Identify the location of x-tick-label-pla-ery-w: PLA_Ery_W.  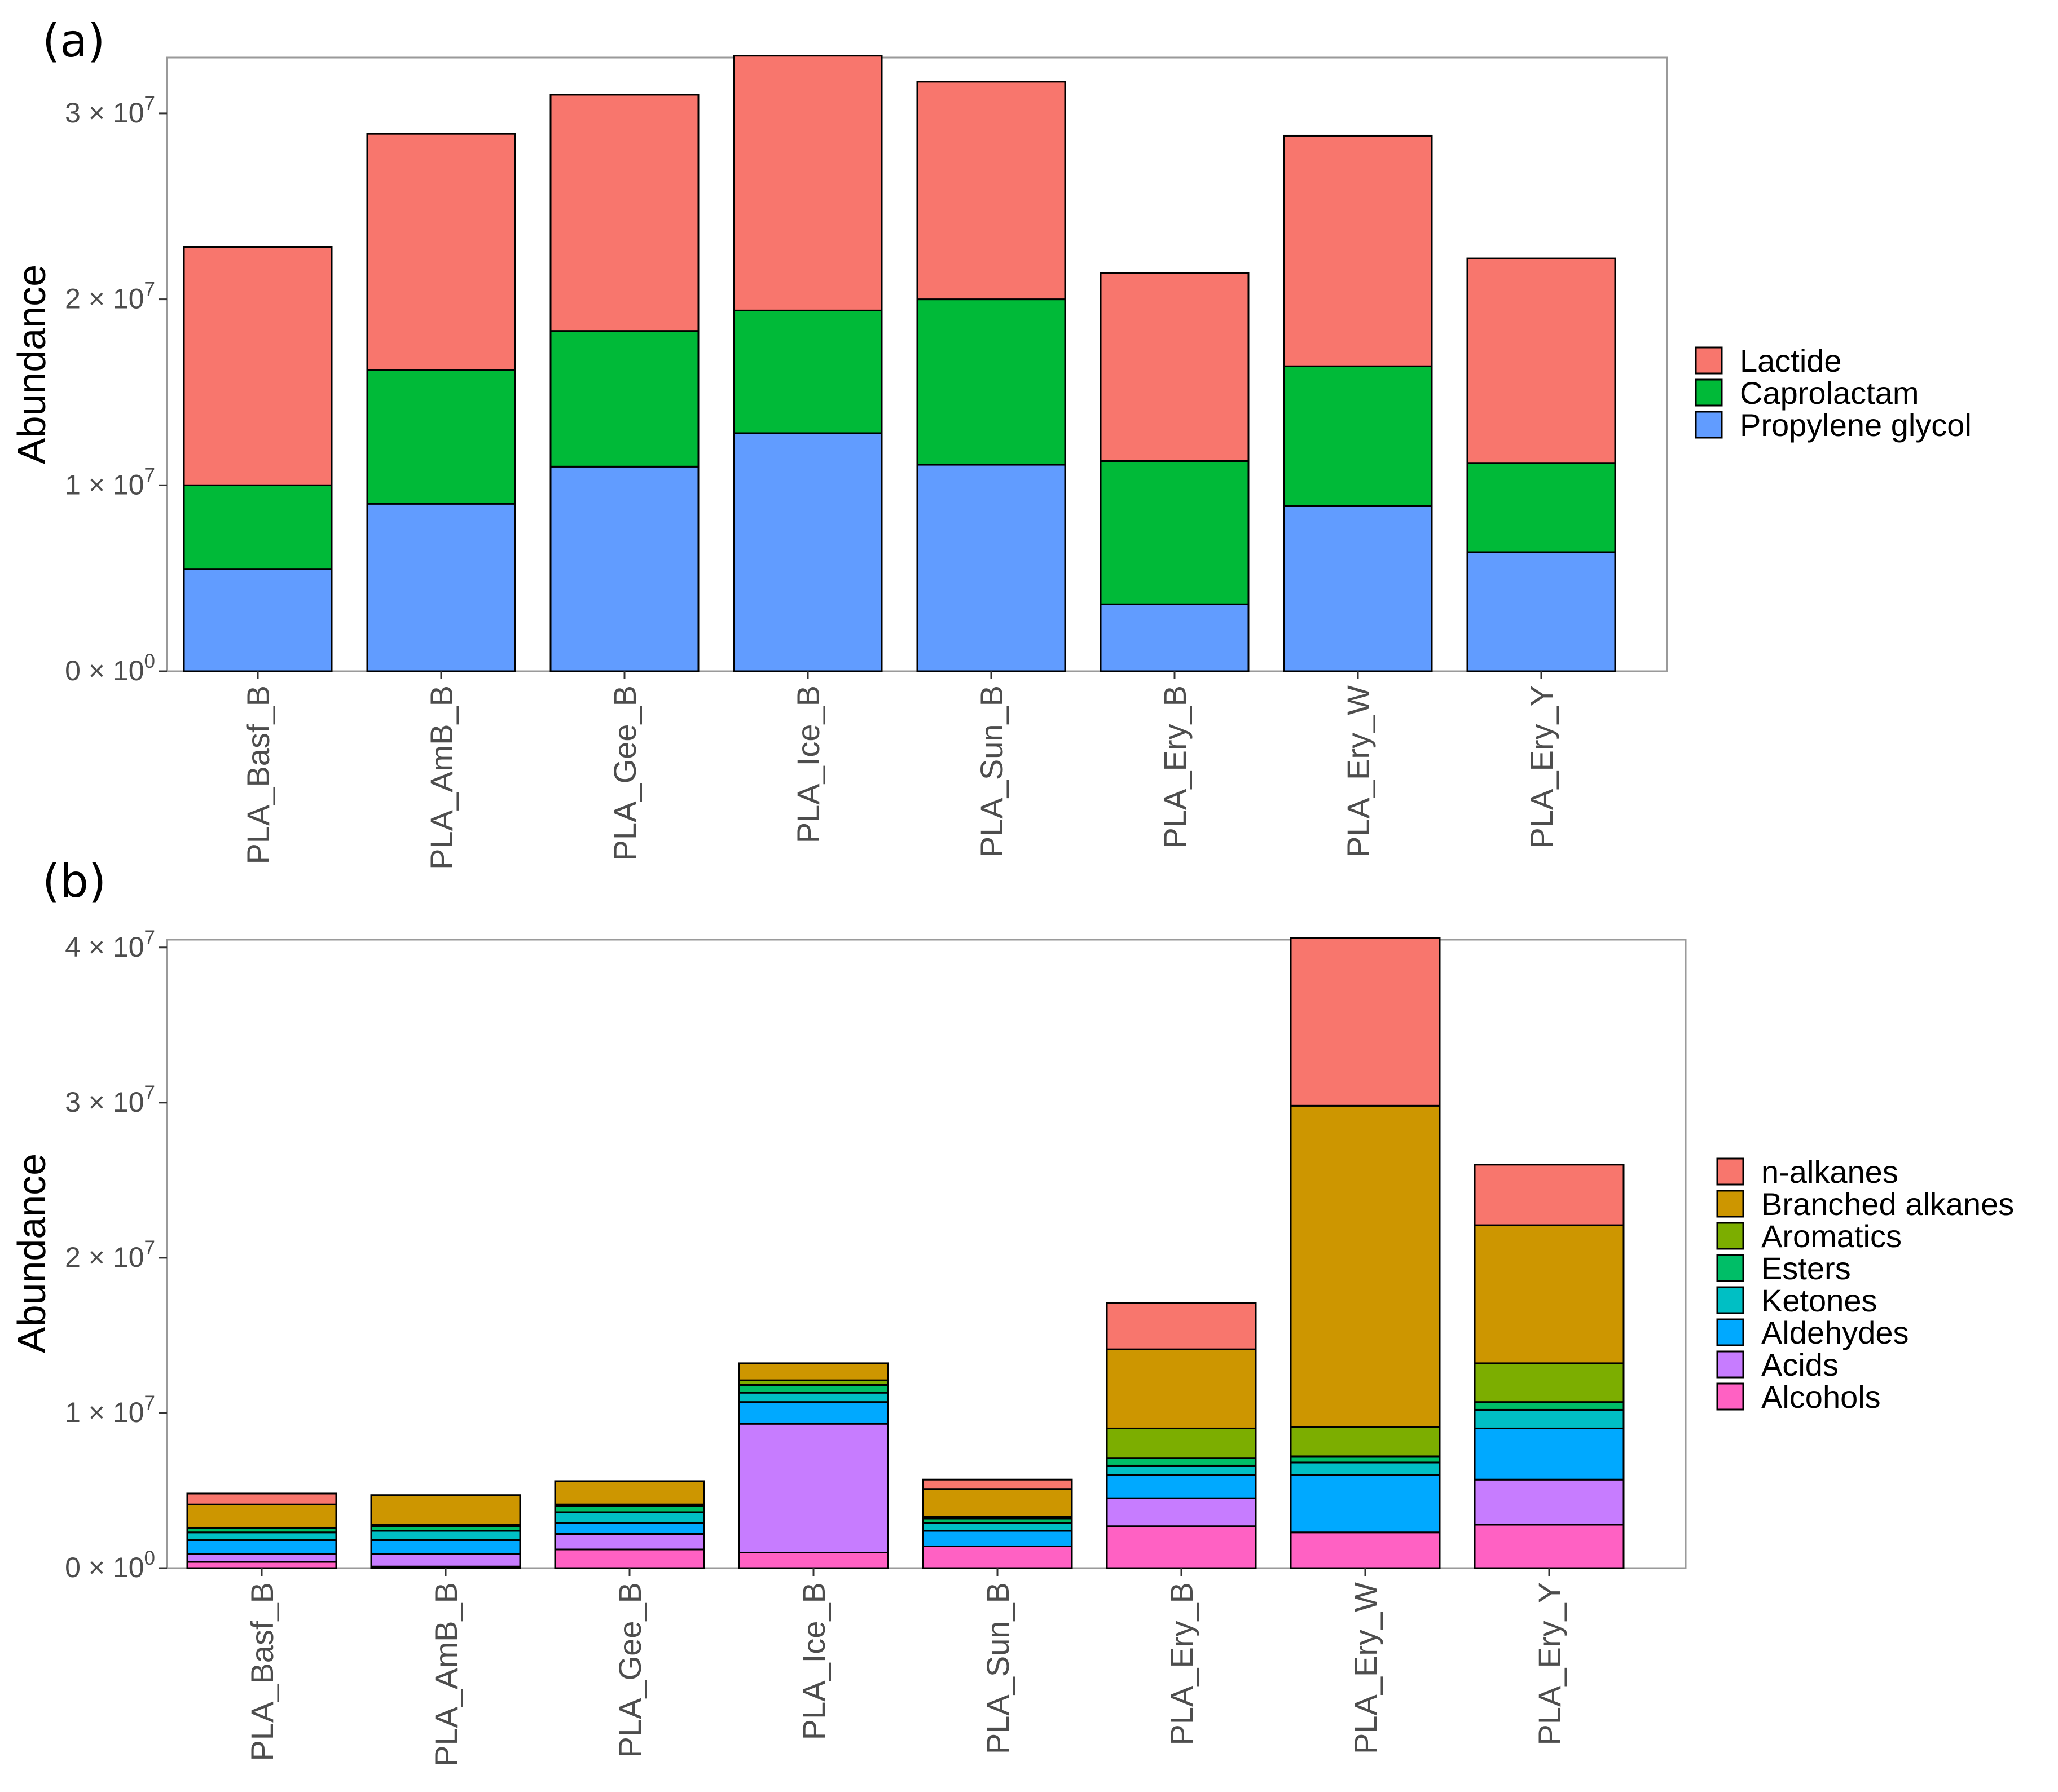
(1358, 771).